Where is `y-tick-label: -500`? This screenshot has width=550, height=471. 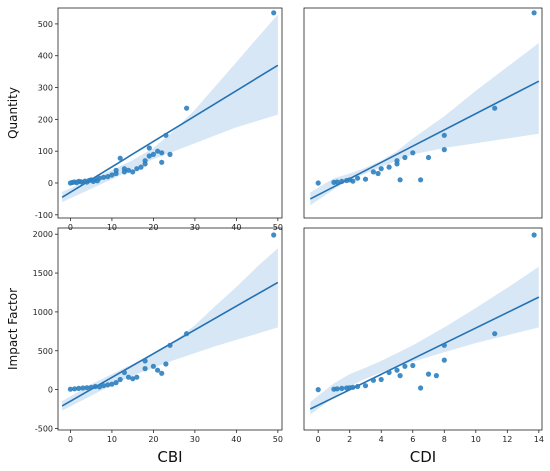 y-tick-label: -500 is located at coordinates (44, 428).